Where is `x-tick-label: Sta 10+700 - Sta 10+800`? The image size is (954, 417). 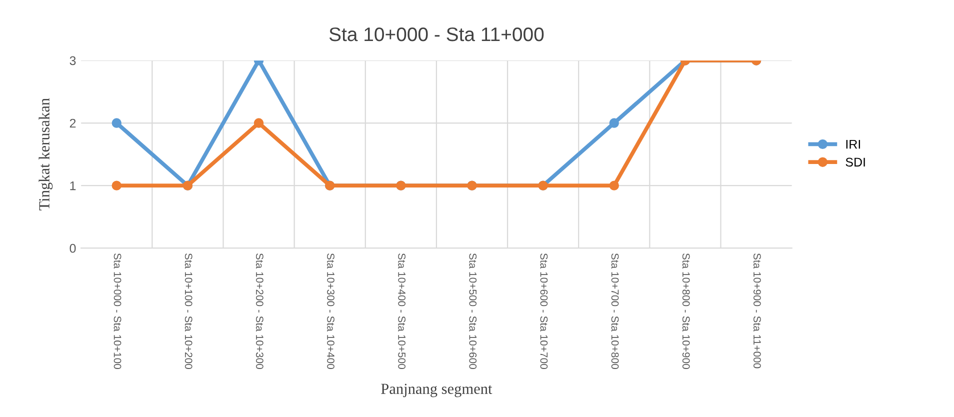
x-tick-label: Sta 10+700 - Sta 10+800 is located at coordinates (615, 311).